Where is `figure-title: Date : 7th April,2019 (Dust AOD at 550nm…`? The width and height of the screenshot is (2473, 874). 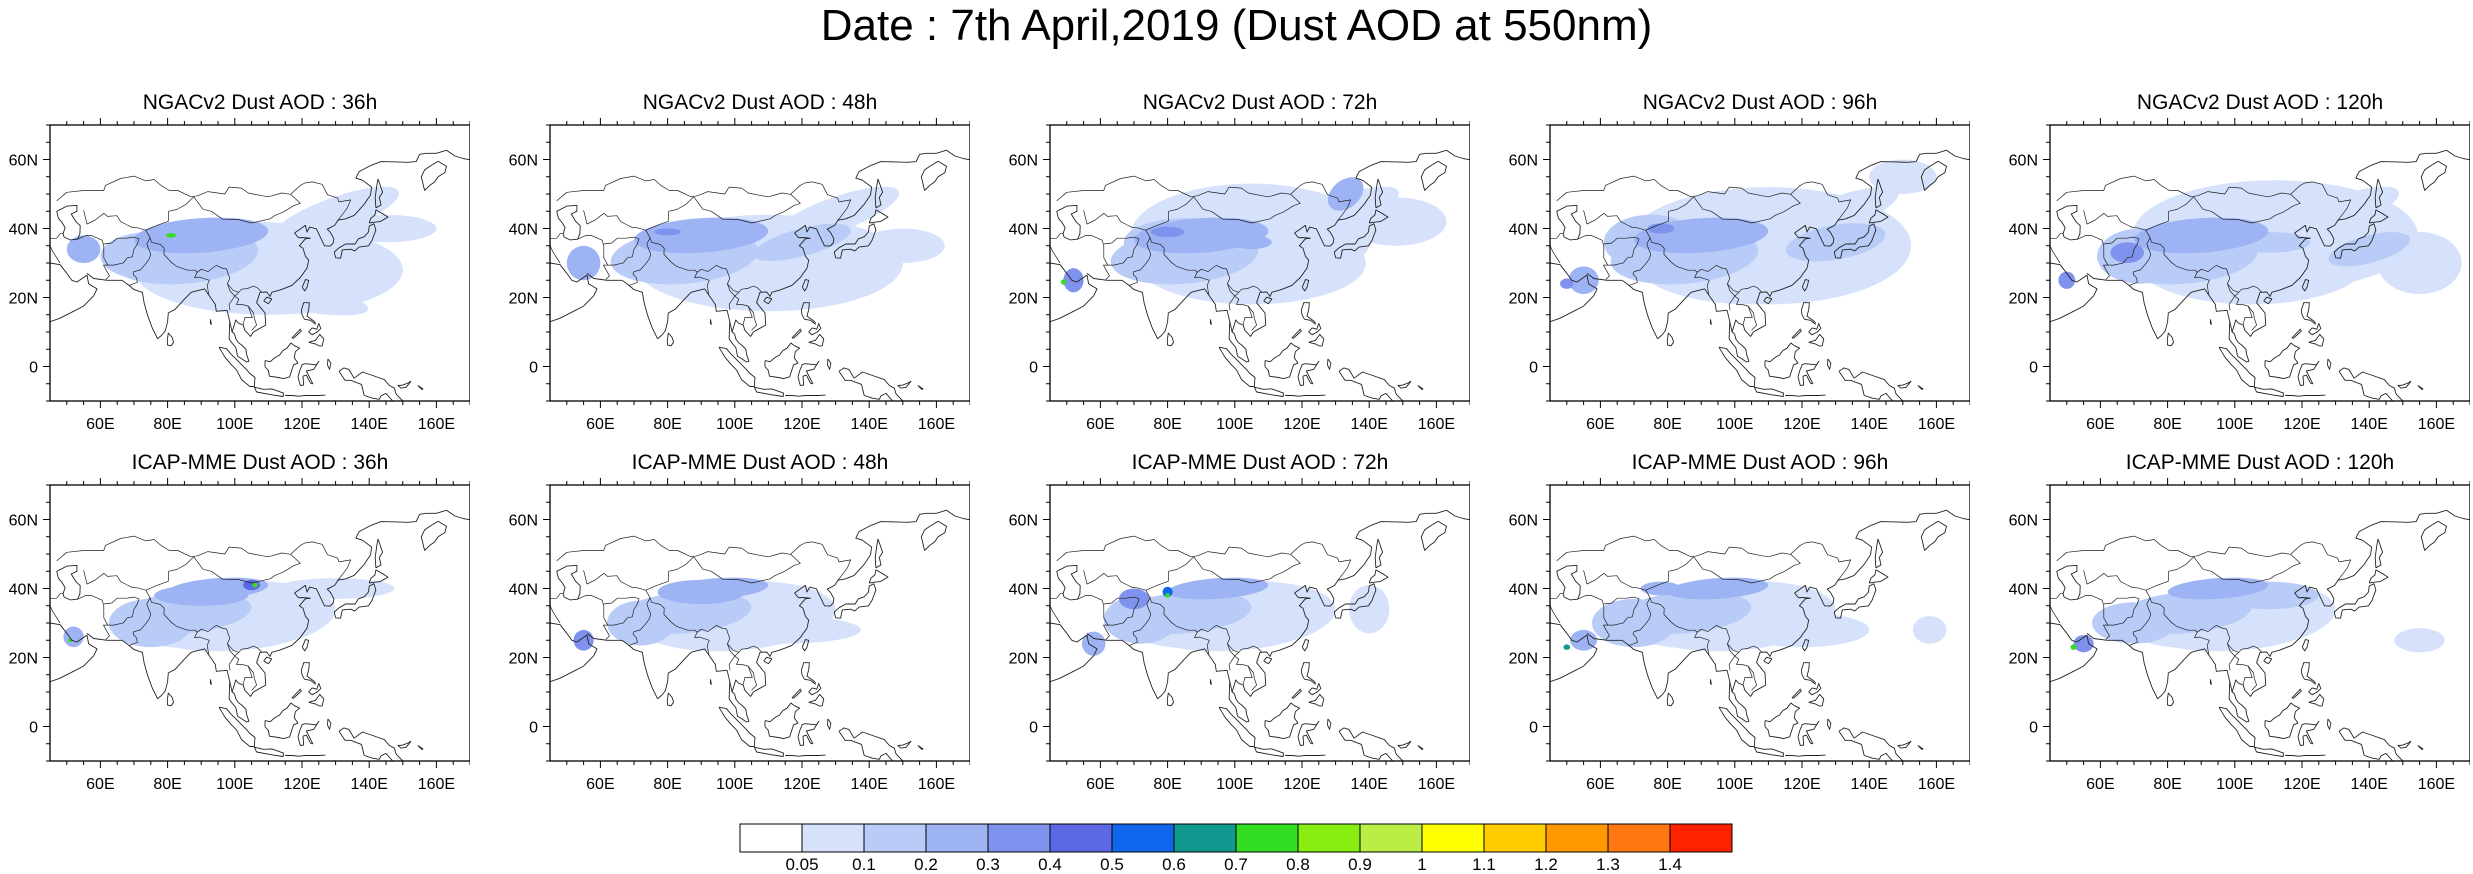
figure-title: Date : 7th April,2019 (Dust AOD at 550nm… is located at coordinates (1236, 25).